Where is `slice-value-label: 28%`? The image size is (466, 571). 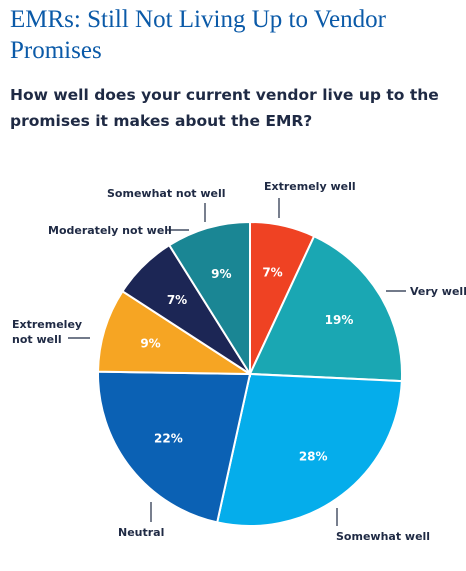 slice-value-label: 28% is located at coordinates (313, 457).